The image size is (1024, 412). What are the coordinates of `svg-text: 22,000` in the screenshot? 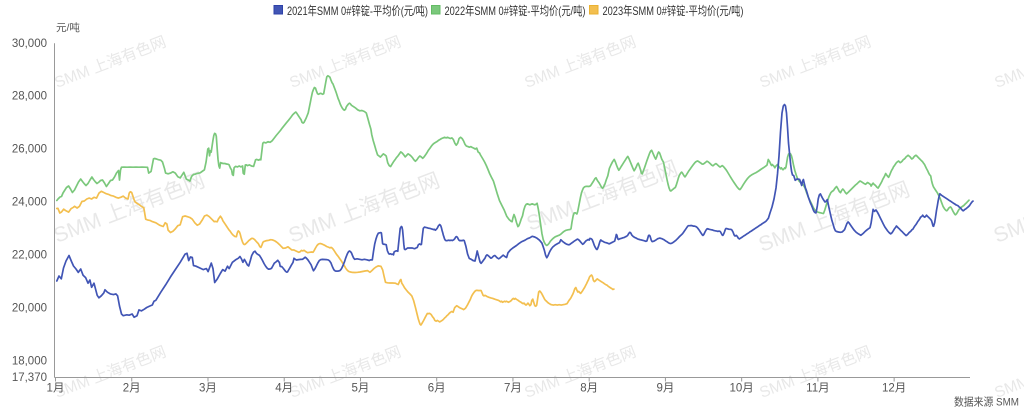 It's located at (29, 256).